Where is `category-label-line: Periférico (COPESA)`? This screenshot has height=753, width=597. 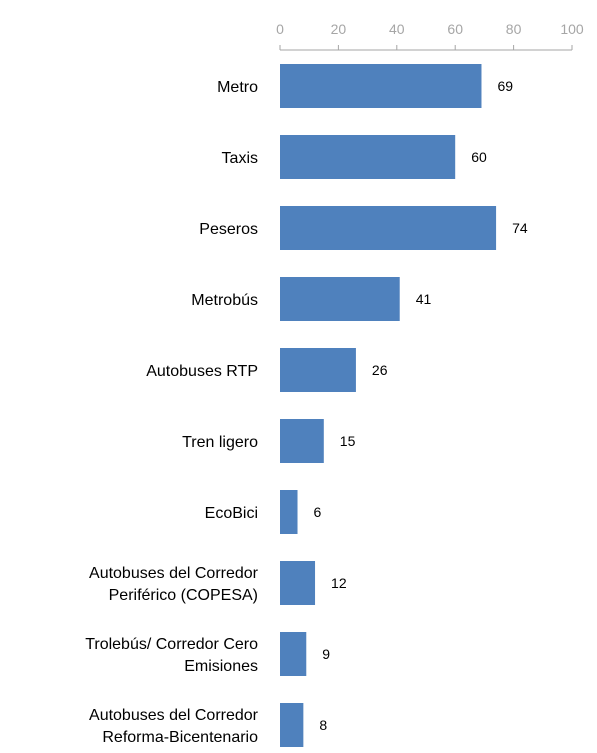 category-label-line: Periférico (COPESA) is located at coordinates (183, 595).